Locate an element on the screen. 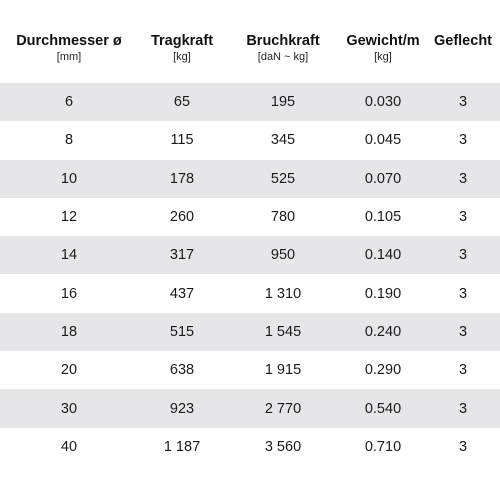 The height and width of the screenshot is (500, 500). table-row: 16 437 1 310 0.190 3 is located at coordinates (250, 293).